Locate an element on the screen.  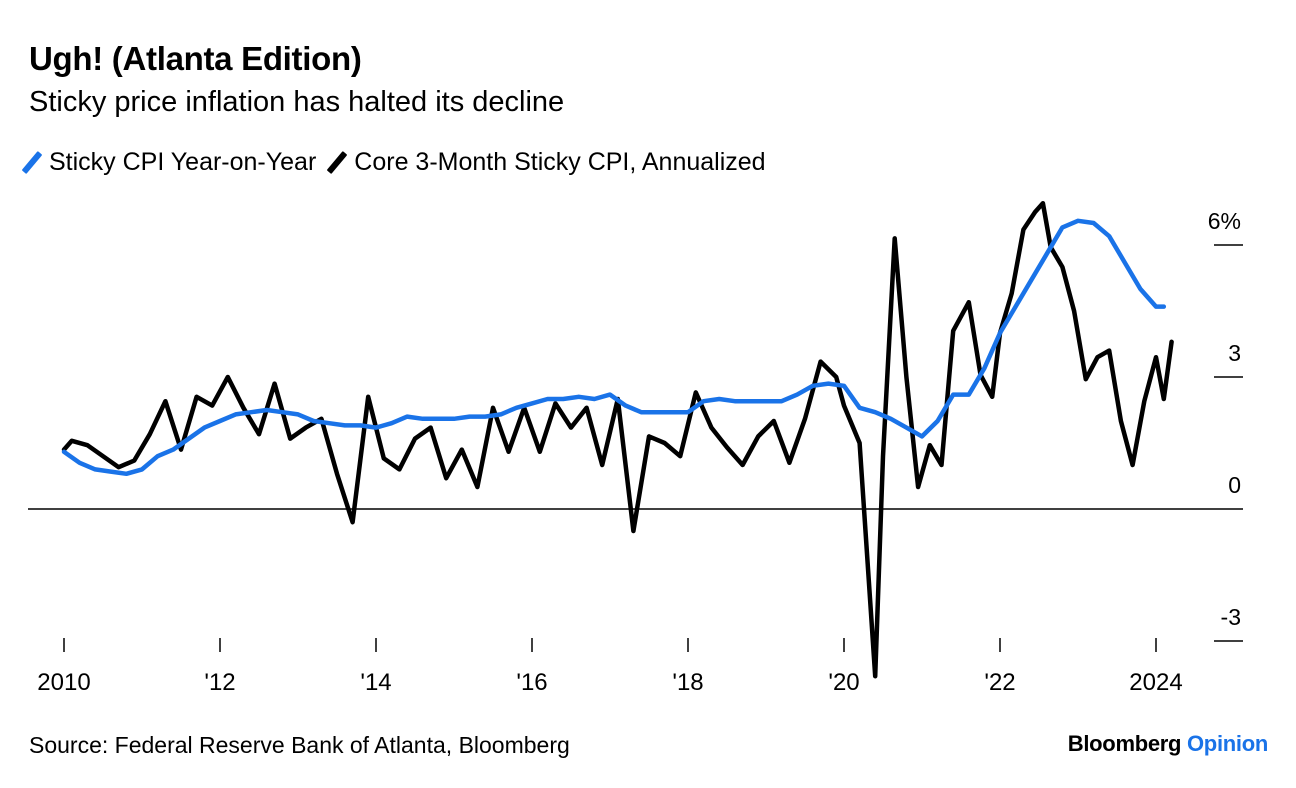
x-tick-label: '12 is located at coordinates (219, 682).